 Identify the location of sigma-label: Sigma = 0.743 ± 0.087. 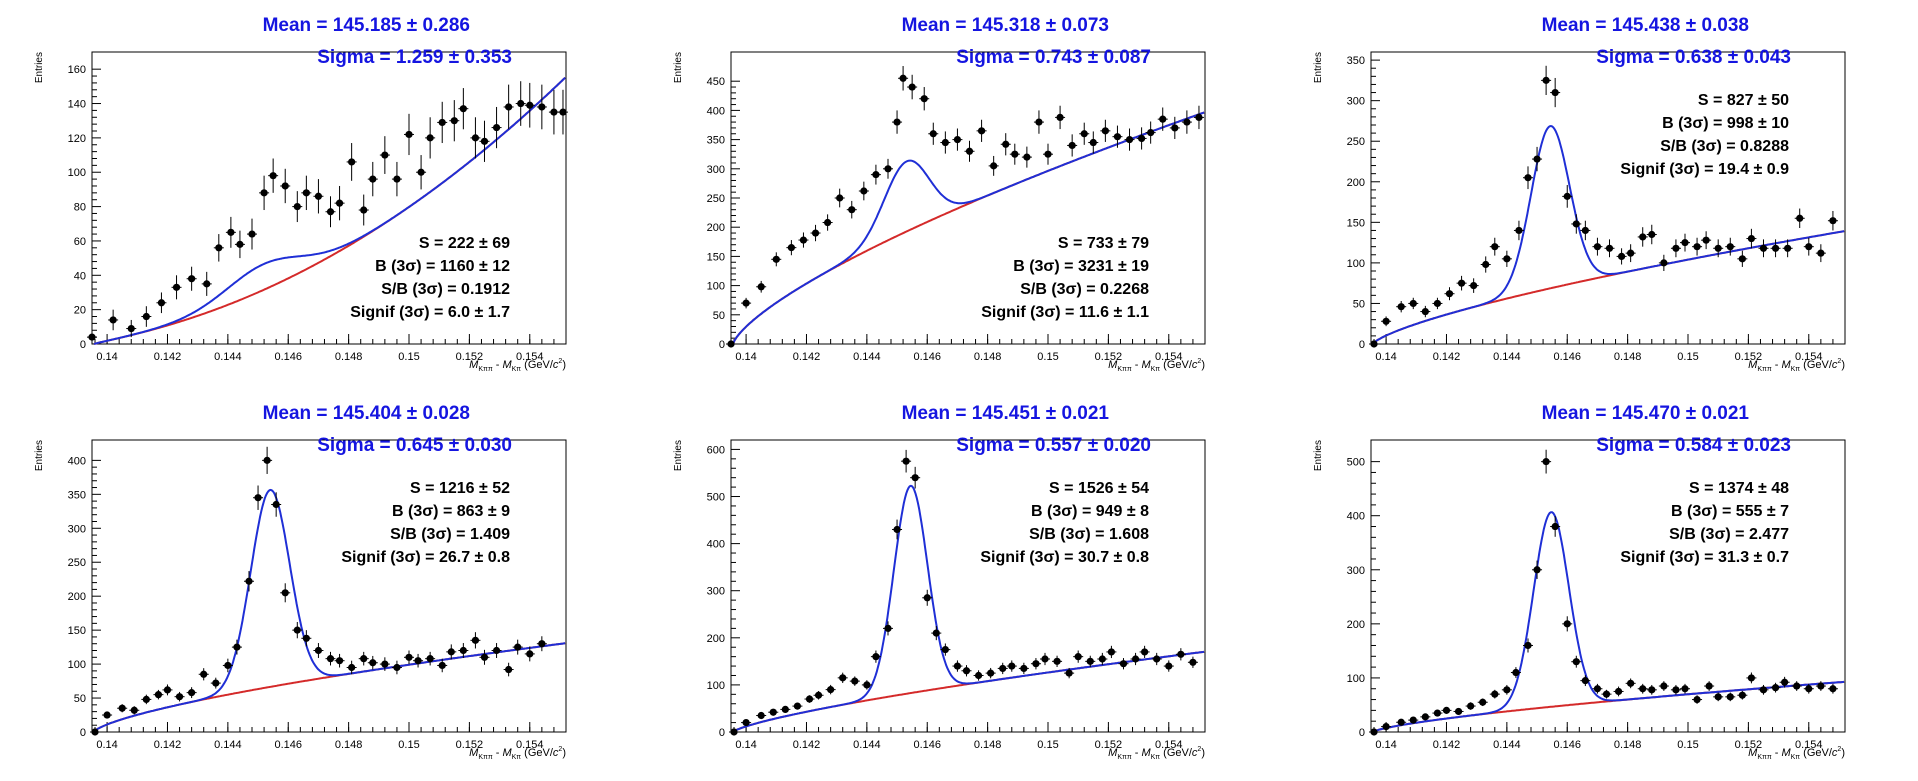
(1053, 57).